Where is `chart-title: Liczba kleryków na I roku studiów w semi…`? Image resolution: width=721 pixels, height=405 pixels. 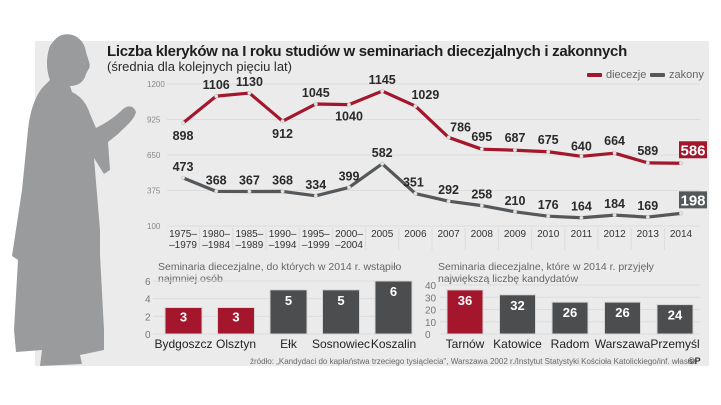
chart-title: Liczba kleryków na I roku studiów w semi… is located at coordinates (367, 51).